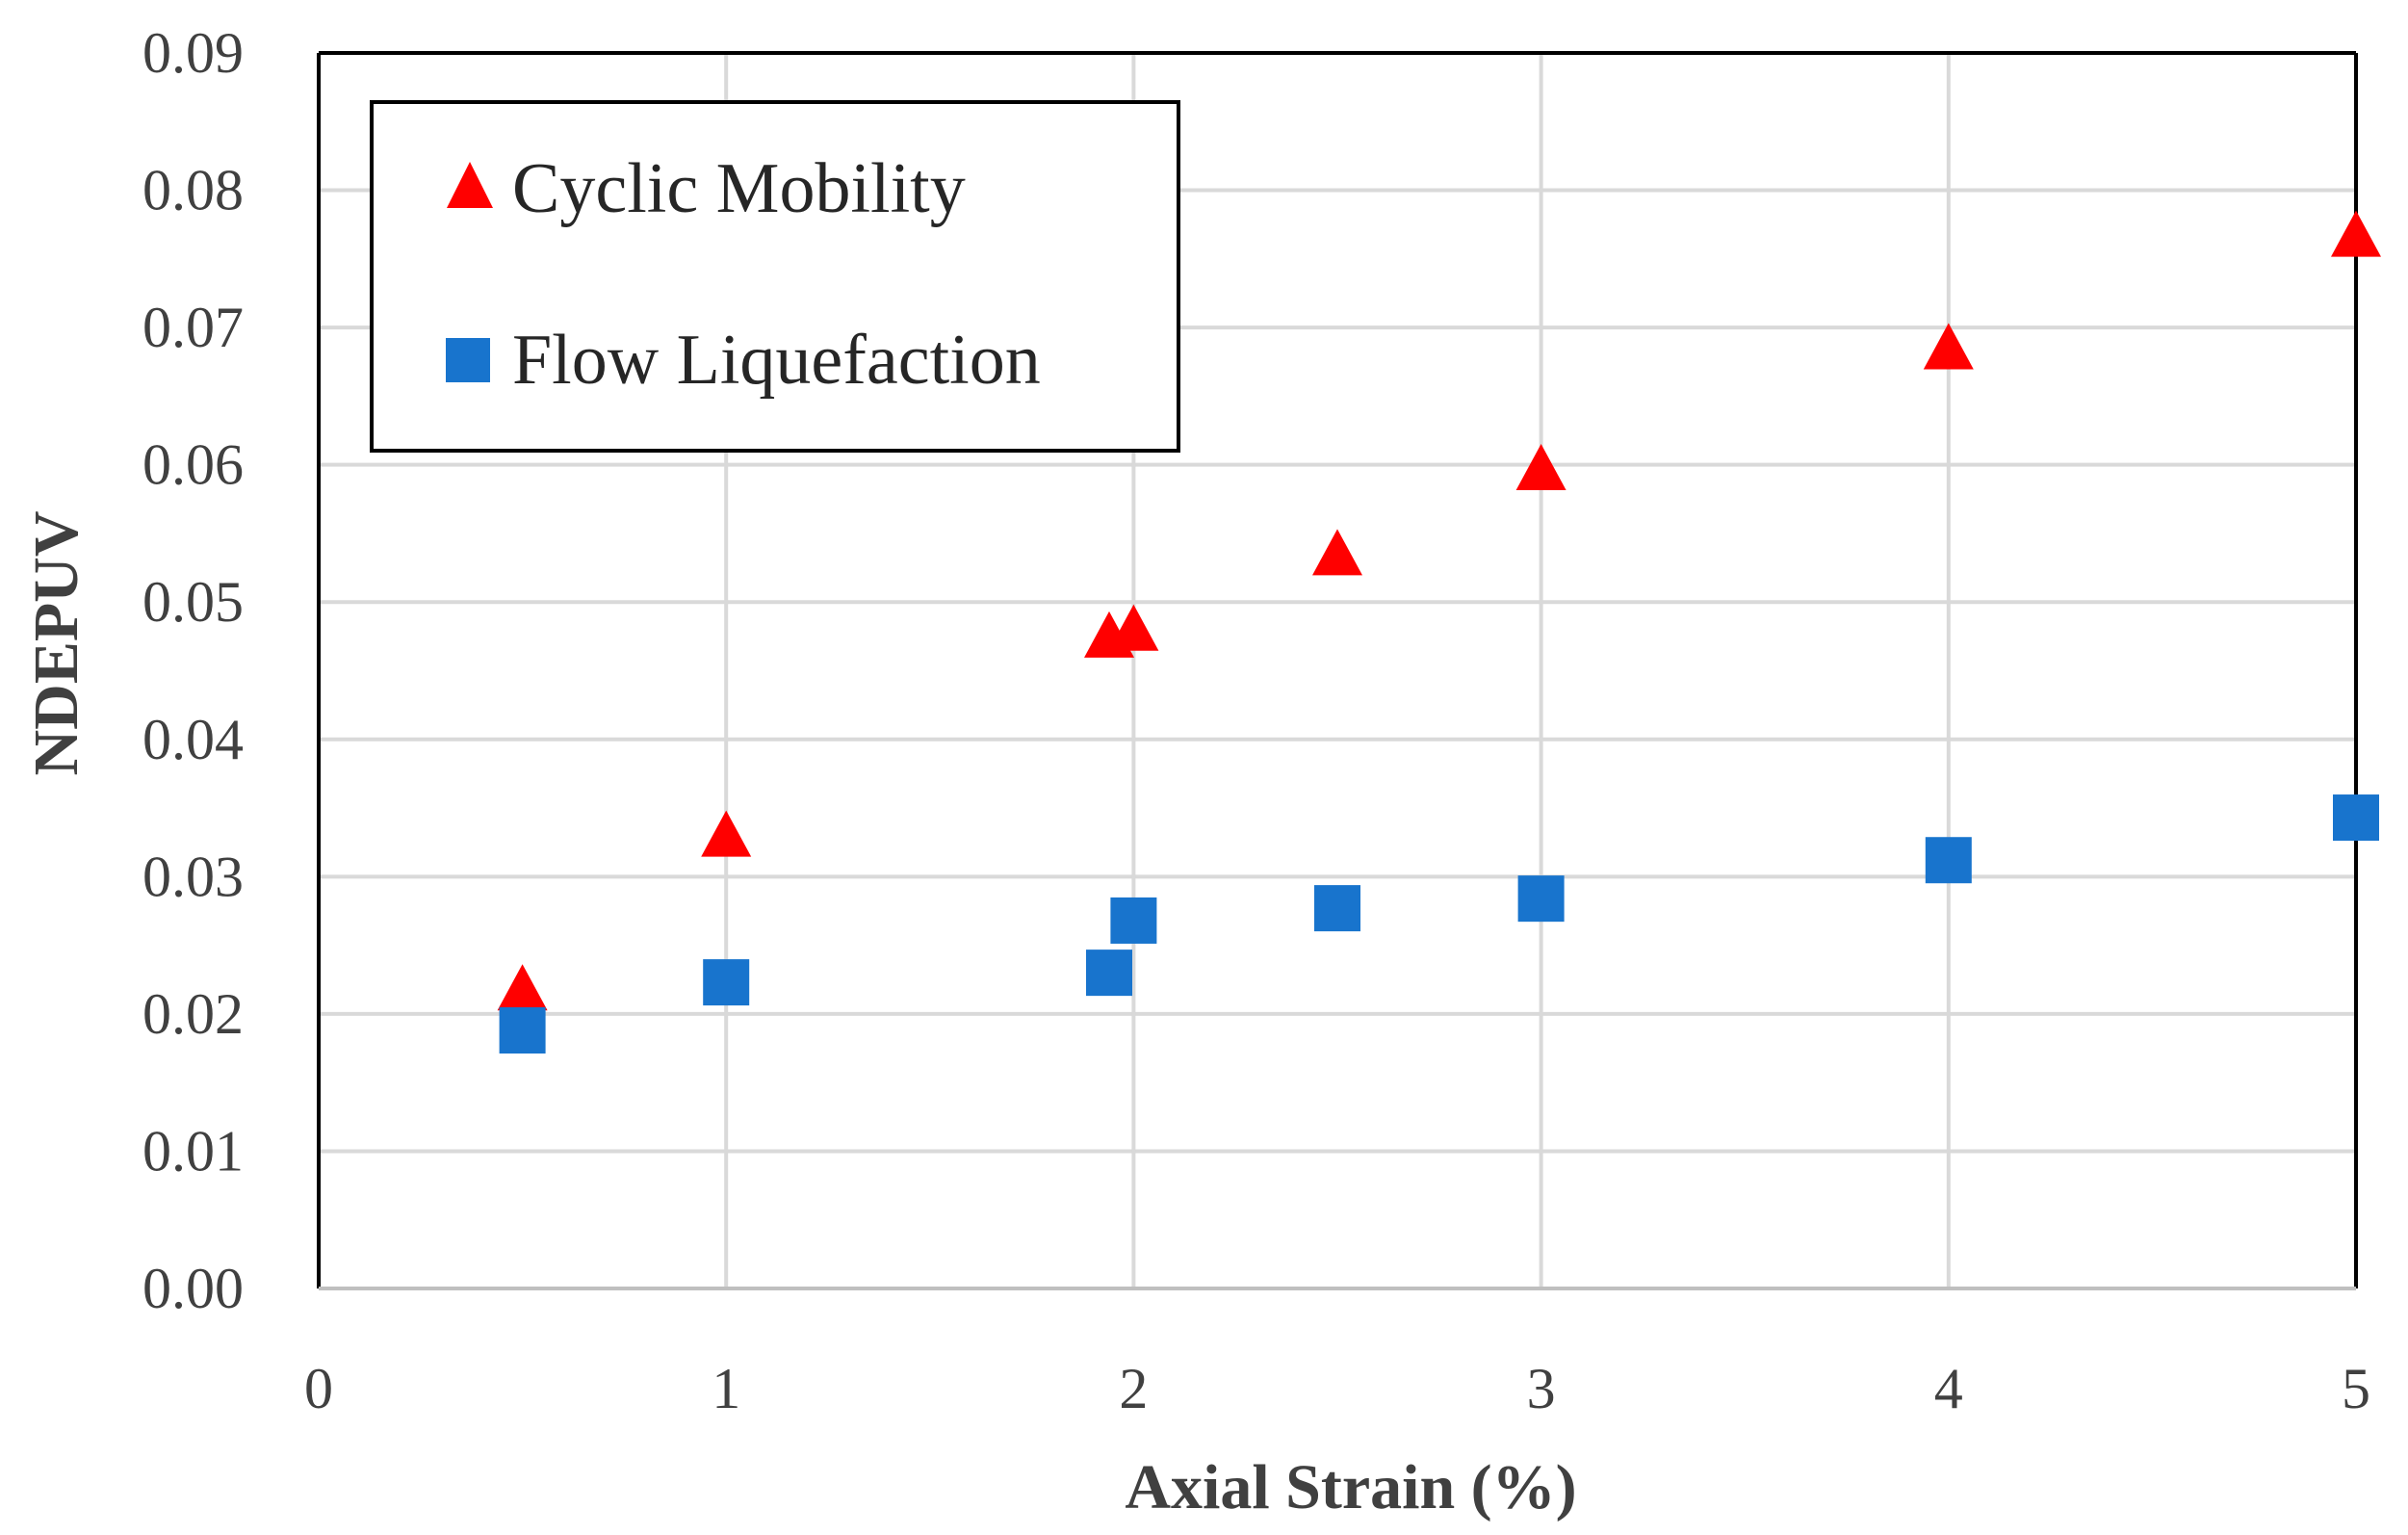 The width and height of the screenshot is (2408, 1535). Describe the element at coordinates (319, 1388) in the screenshot. I see `x-tick-label: 0` at that location.